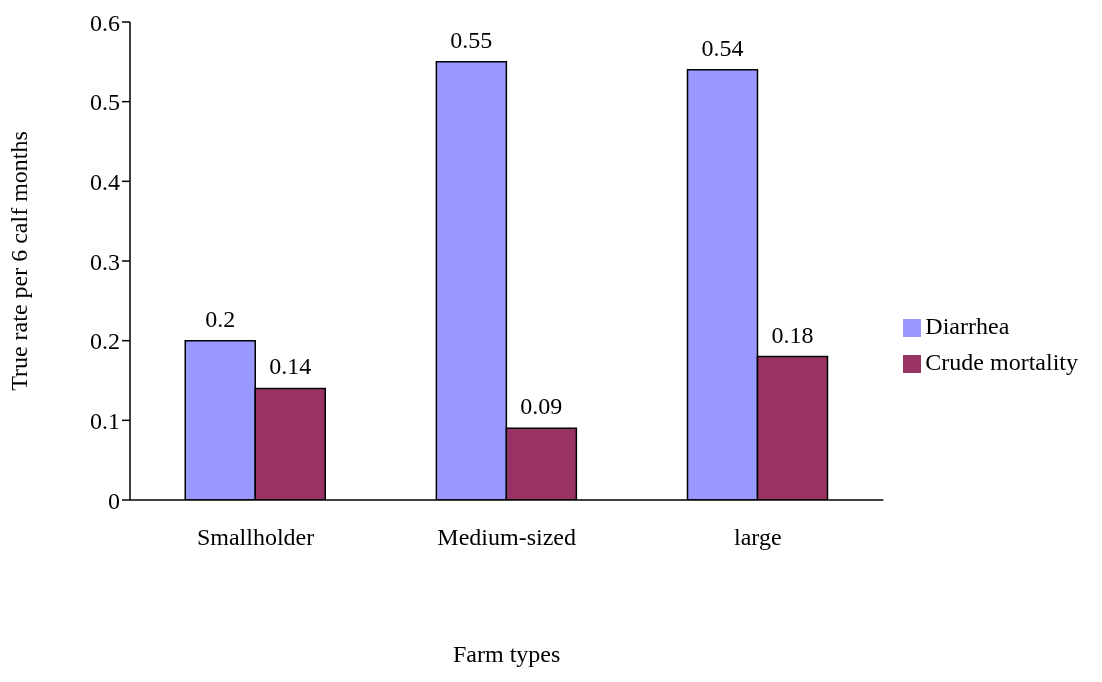 The height and width of the screenshot is (682, 1102). Describe the element at coordinates (967, 326) in the screenshot. I see `legend-label: Diarrhea` at that location.